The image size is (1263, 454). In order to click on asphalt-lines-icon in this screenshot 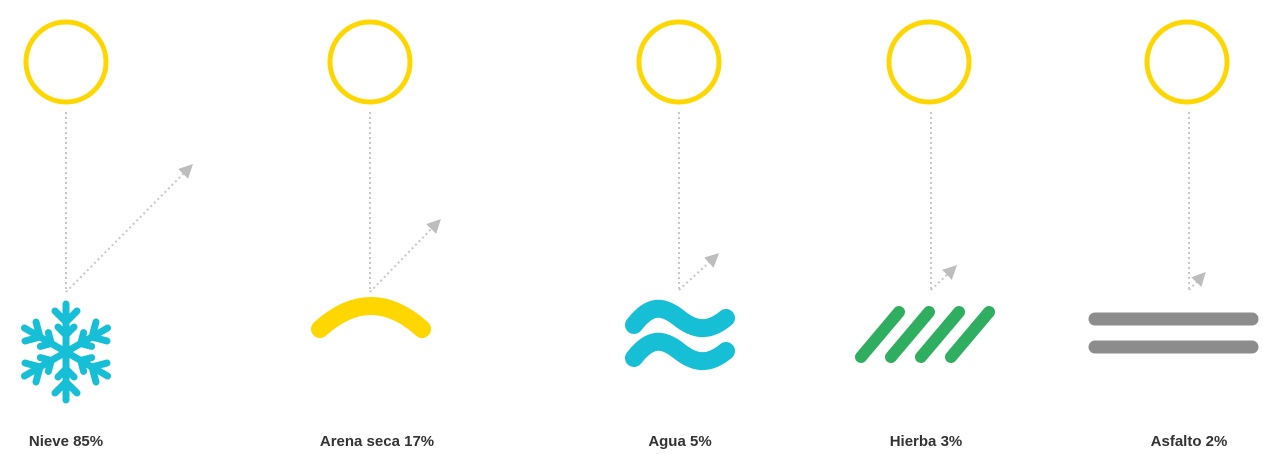, I will do `click(1173, 333)`.